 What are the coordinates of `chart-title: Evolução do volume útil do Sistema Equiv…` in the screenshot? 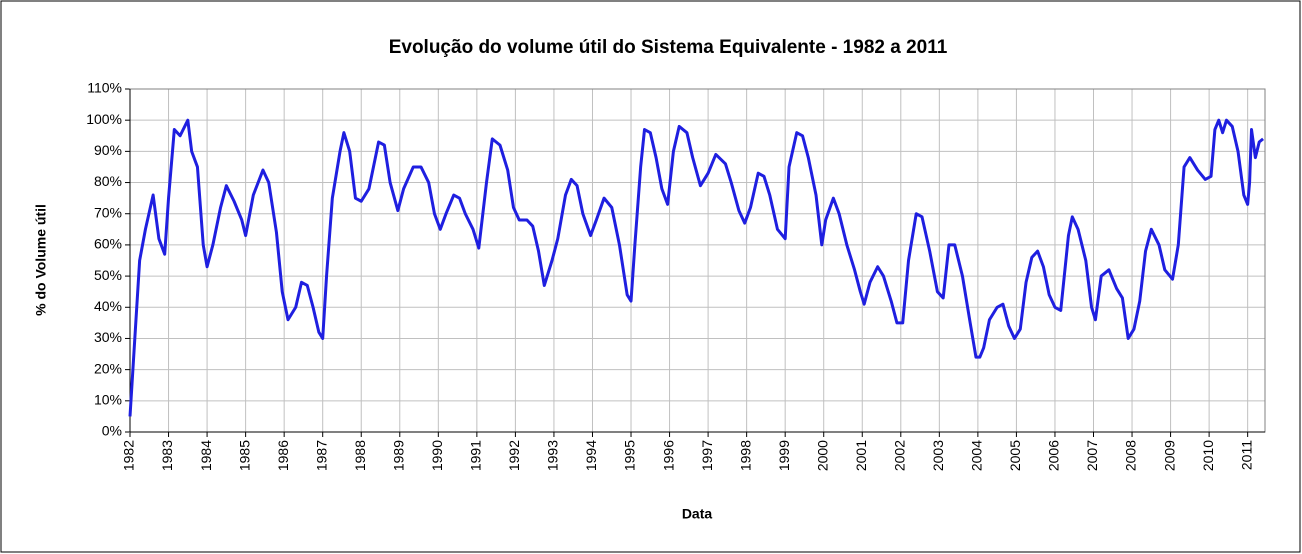 It's located at (668, 47).